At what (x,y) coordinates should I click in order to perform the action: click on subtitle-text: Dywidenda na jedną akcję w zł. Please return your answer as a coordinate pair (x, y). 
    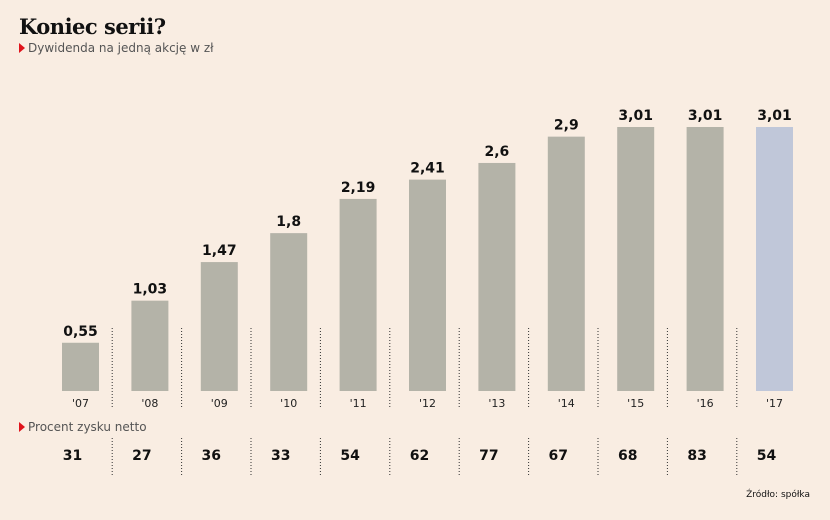
    Looking at the image, I should click on (121, 48).